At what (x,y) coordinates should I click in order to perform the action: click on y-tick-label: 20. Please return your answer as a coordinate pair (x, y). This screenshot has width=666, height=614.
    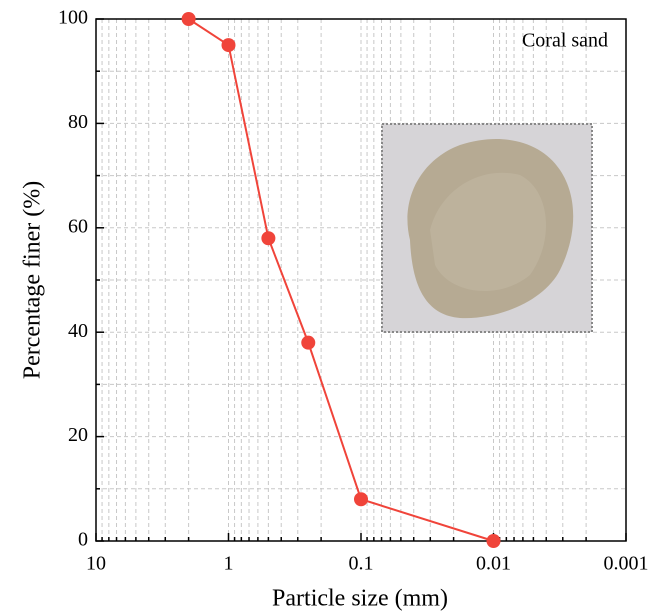
    Looking at the image, I should click on (78, 435).